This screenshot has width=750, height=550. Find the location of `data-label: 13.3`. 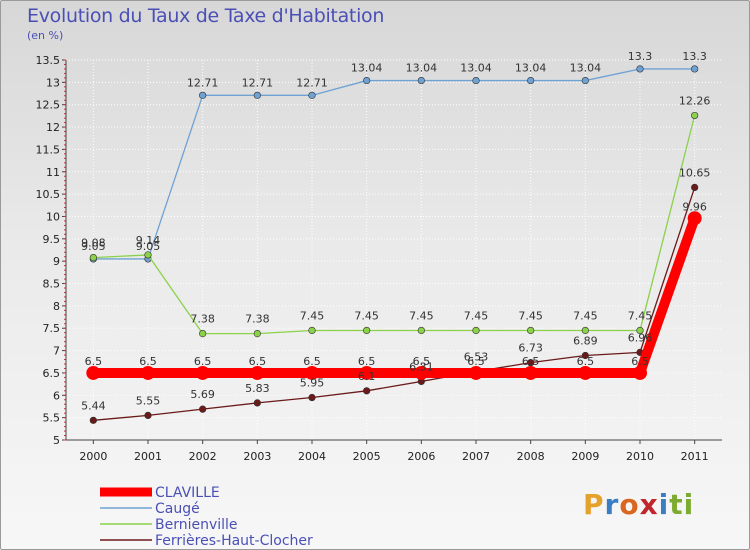

data-label: 13.3 is located at coordinates (694, 56).